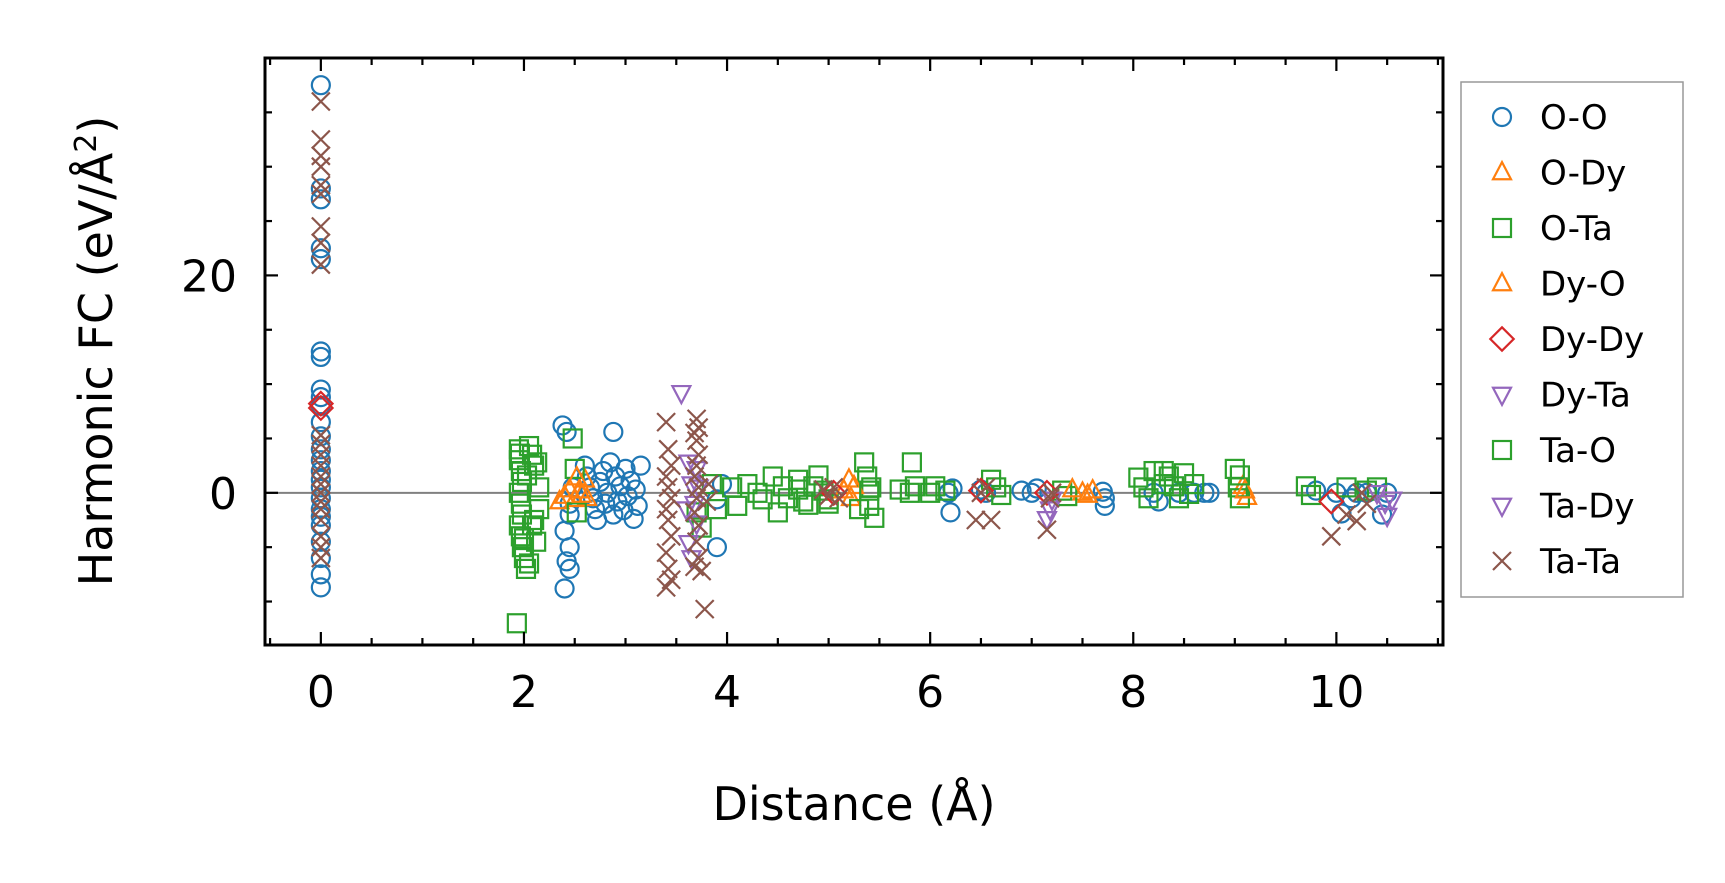 This screenshot has height=883, width=1725. What do you see at coordinates (1576, 229) in the screenshot?
I see `legend-label: O-Ta` at bounding box center [1576, 229].